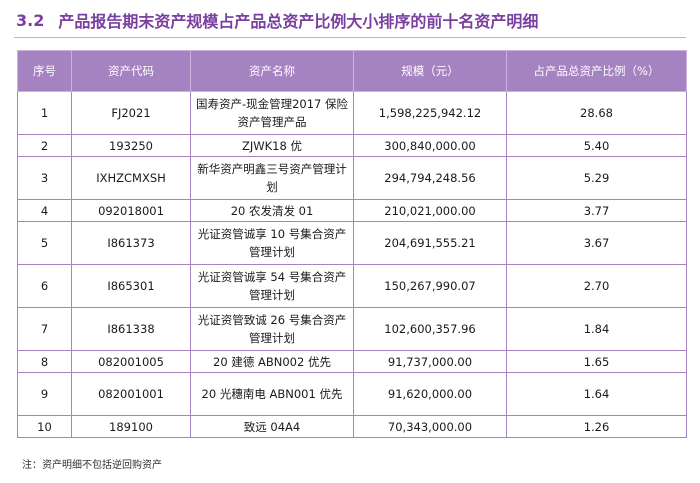 This screenshot has height=483, width=700. What do you see at coordinates (272, 243) in the screenshot?
I see `cell-name: 光证资管诚享 10 号集合资产管理计划` at bounding box center [272, 243].